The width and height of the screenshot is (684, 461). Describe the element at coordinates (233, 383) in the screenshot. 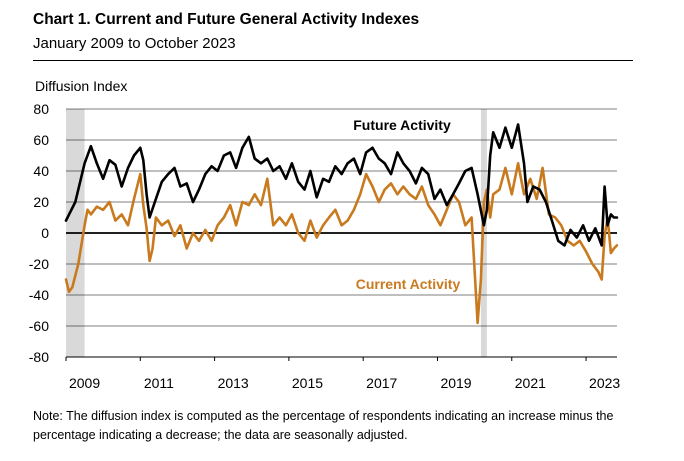

I see `x-tick-label: 2013` at that location.